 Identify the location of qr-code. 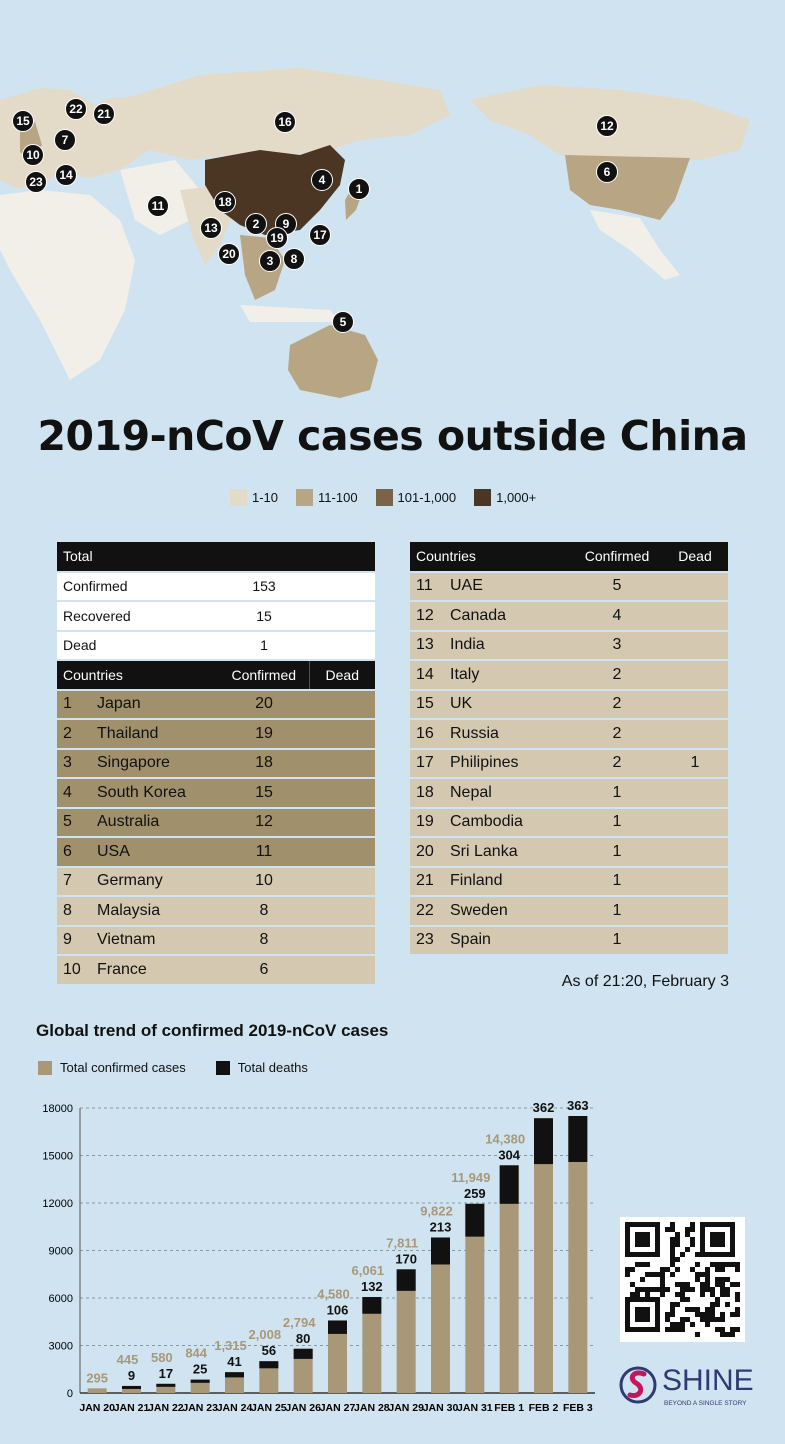
(682, 1279).